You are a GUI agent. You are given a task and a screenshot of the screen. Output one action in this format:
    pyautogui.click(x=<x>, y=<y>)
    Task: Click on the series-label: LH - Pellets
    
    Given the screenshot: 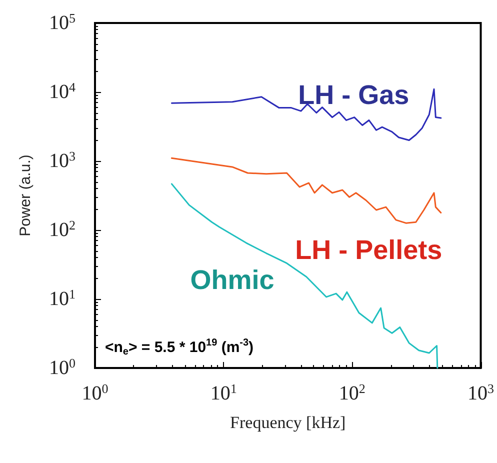 What is the action you would take?
    pyautogui.click(x=368, y=250)
    